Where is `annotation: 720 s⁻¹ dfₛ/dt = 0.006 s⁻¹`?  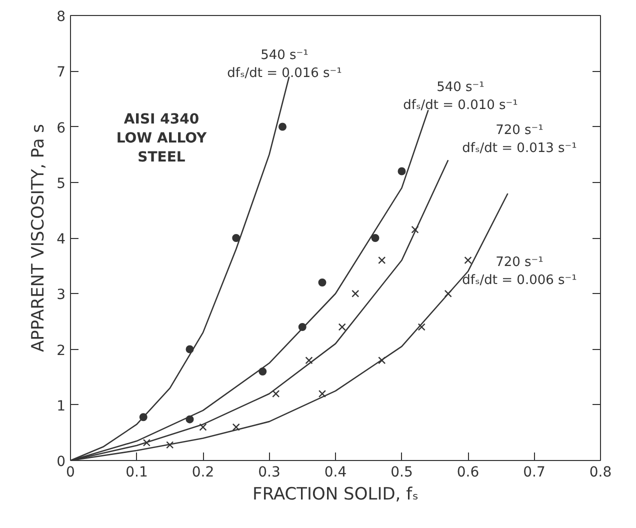
annotation: 720 s⁻¹ dfₛ/dt = 0.006 s⁻¹ is located at coordinates (519, 271).